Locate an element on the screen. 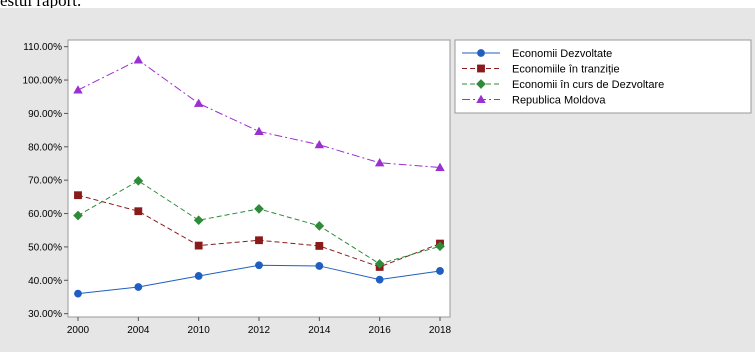 This screenshot has height=352, width=755. legend-entry: Economii Dezvoltate is located at coordinates (537, 54).